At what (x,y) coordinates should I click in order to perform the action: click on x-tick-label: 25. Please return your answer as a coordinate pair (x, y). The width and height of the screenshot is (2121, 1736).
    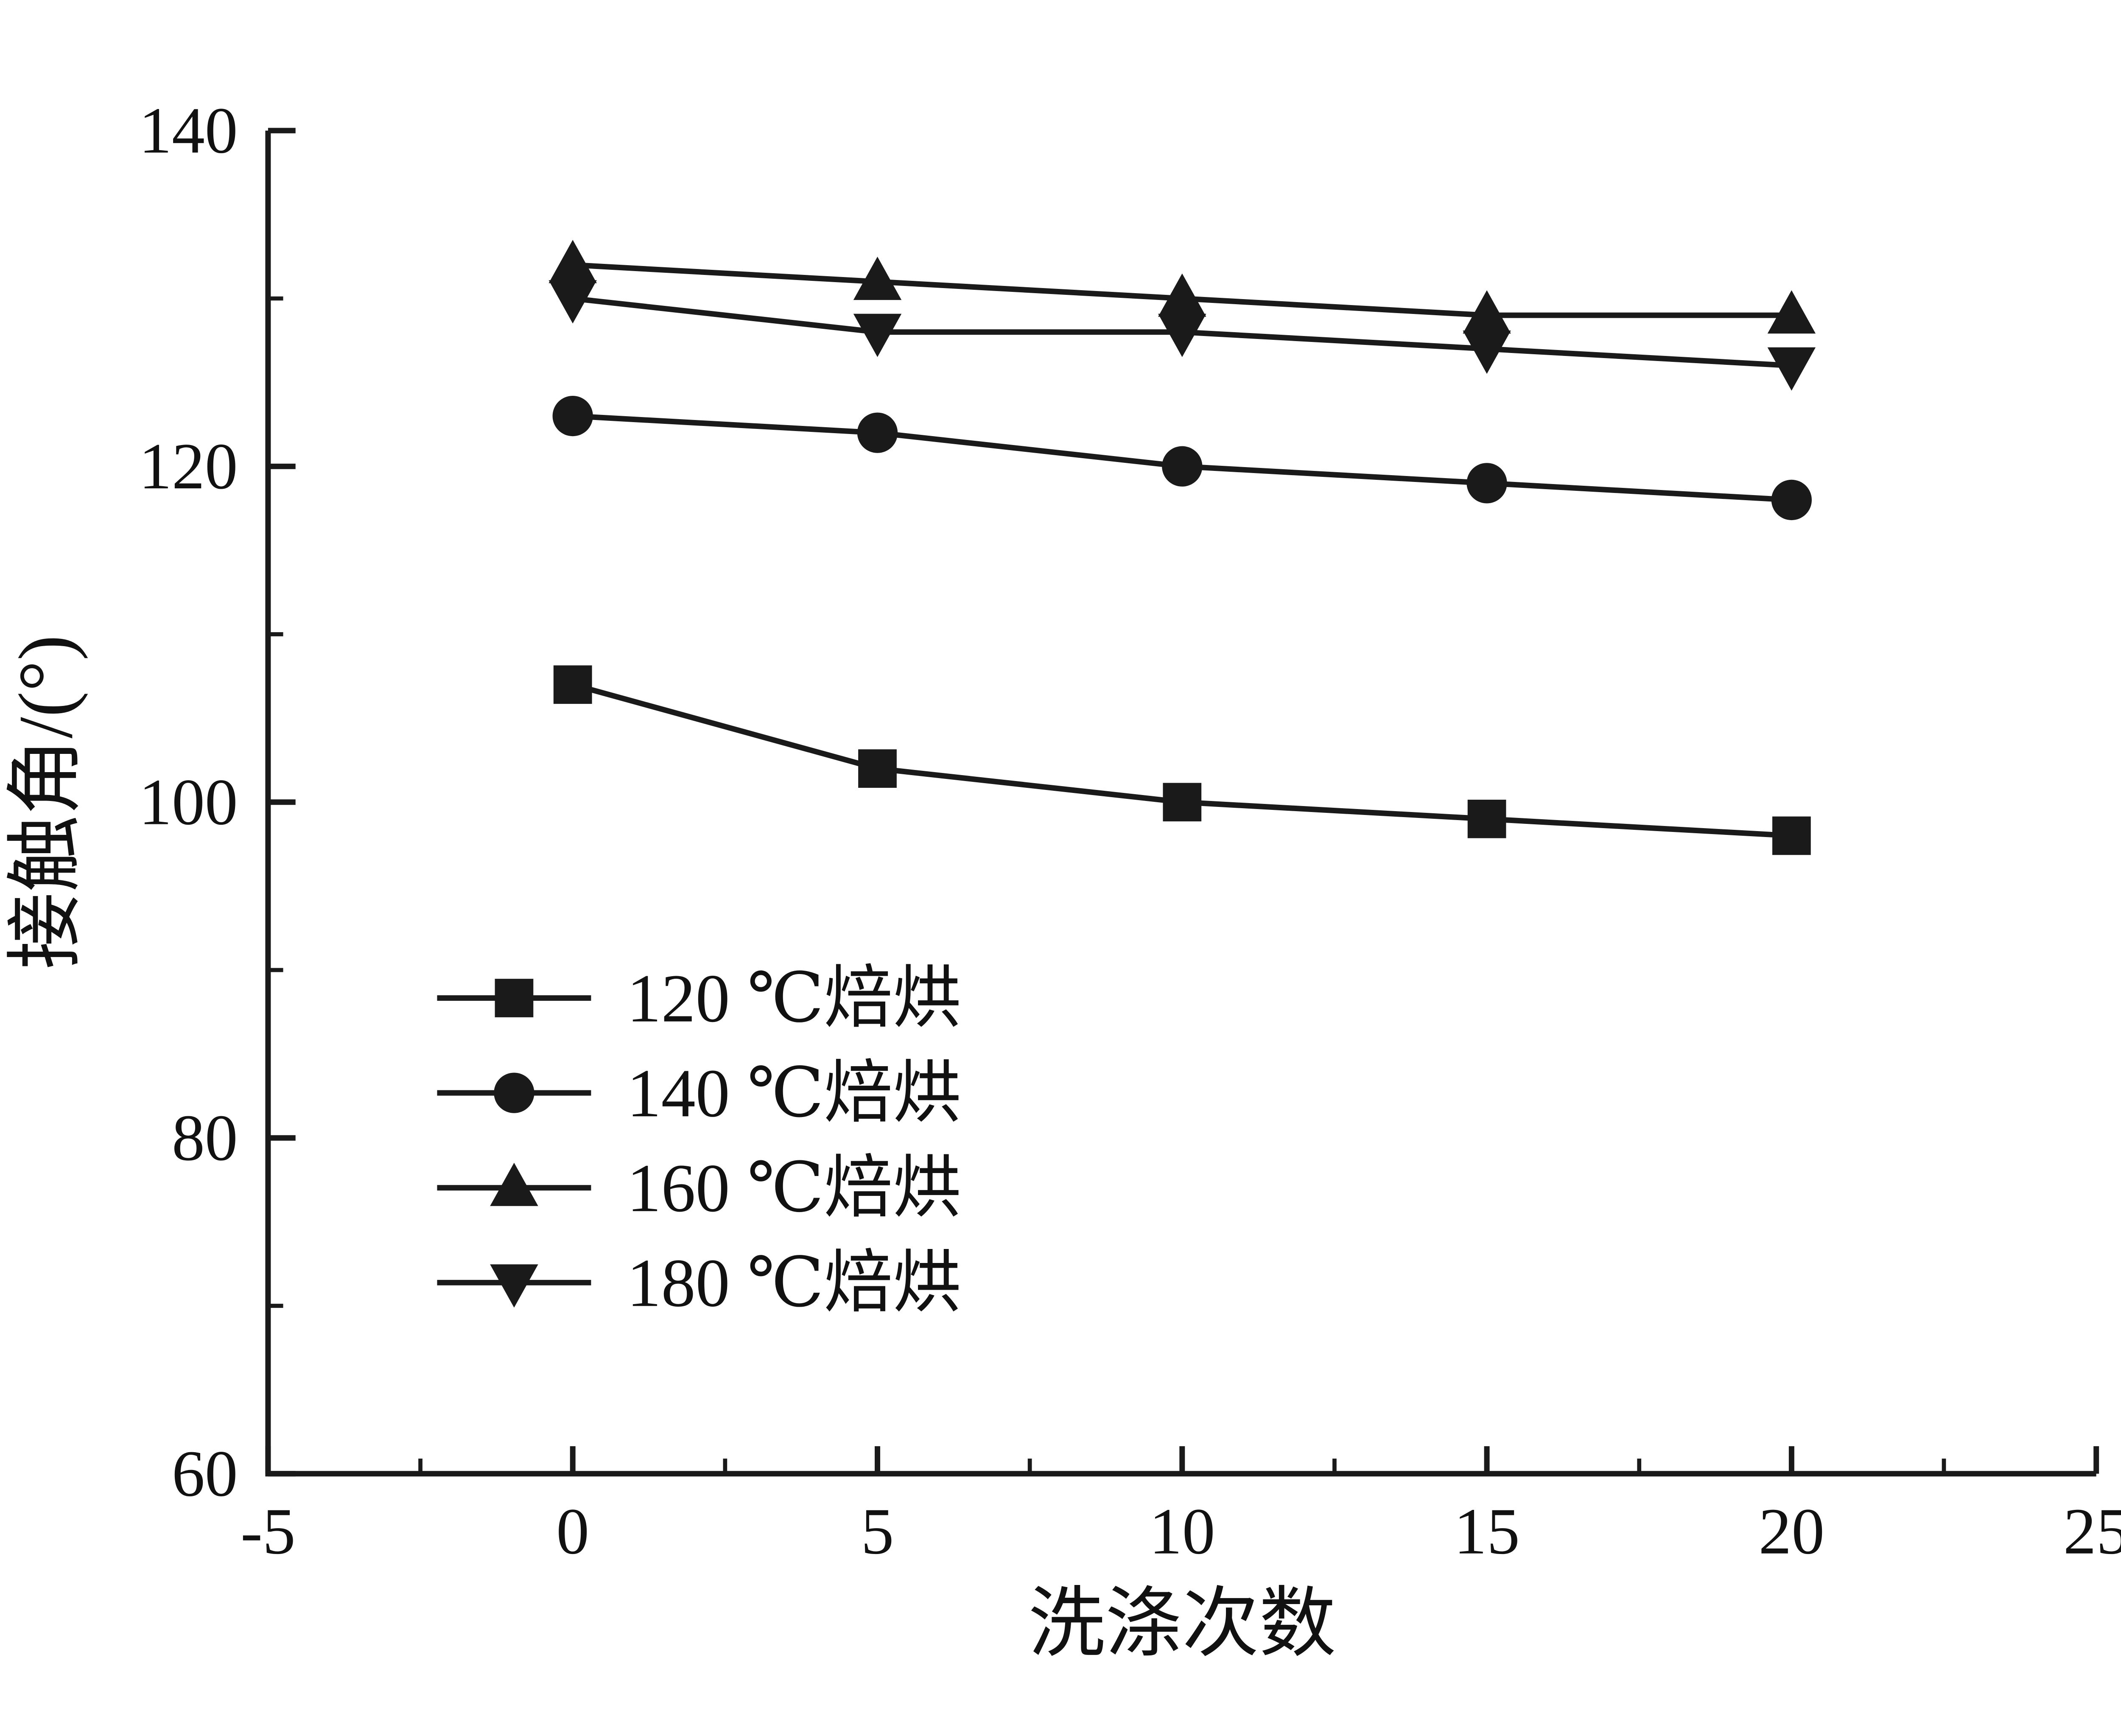
    Looking at the image, I should click on (2092, 1531).